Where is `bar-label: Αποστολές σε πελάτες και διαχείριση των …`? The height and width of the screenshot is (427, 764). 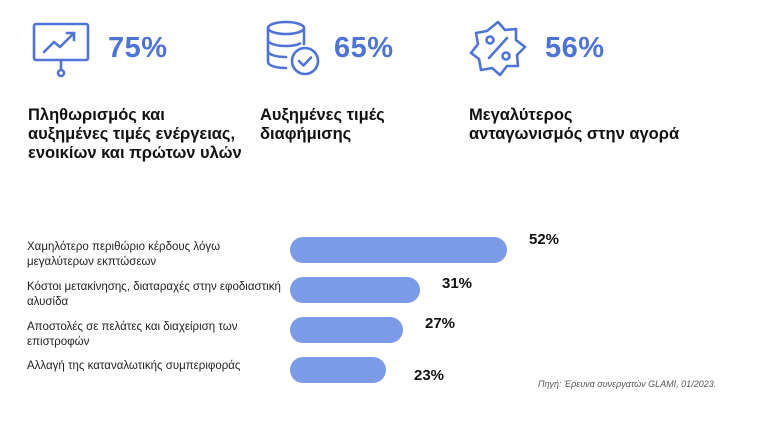 bar-label: Αποστολές σε πελάτες και διαχείριση των … is located at coordinates (132, 334).